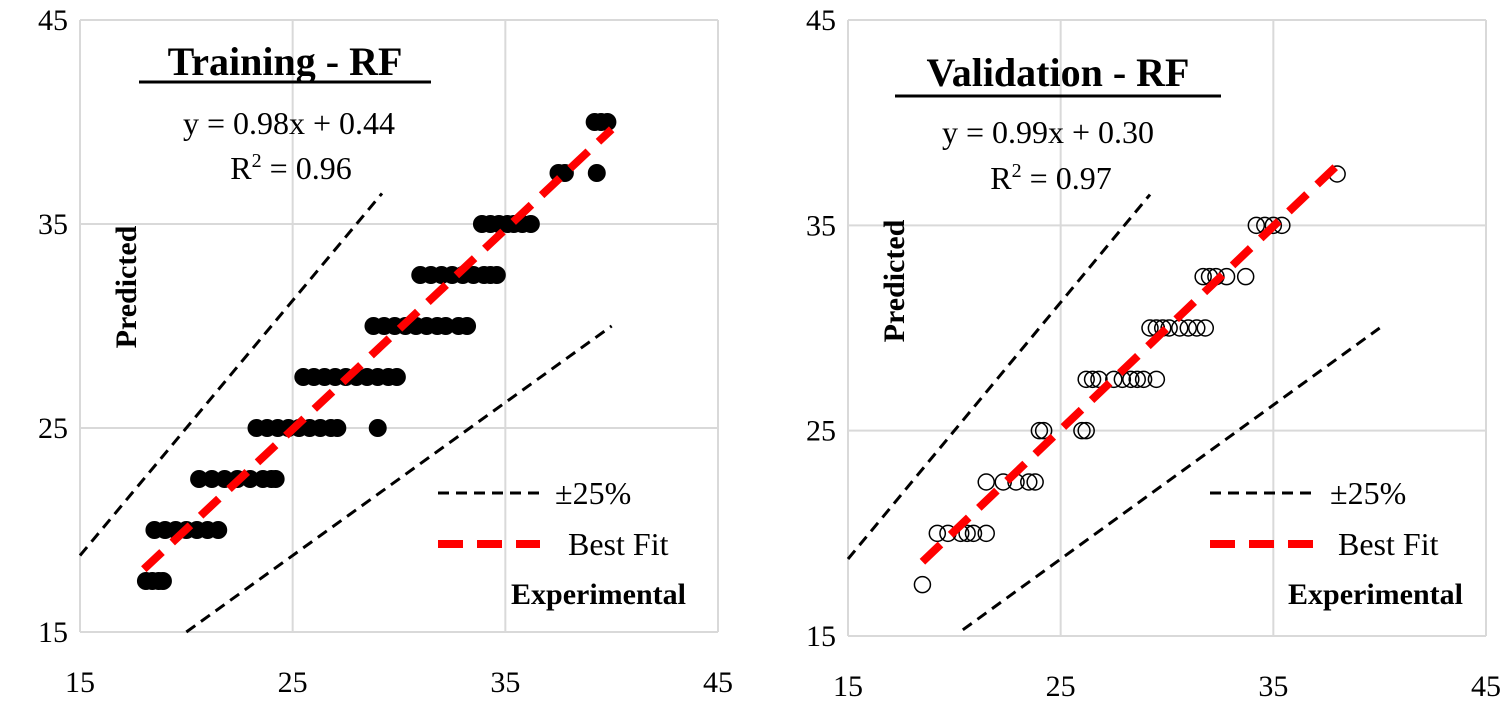 Image resolution: width=1504 pixels, height=704 pixels. I want to click on training-r2-value: = 0.96, so click(307, 168).